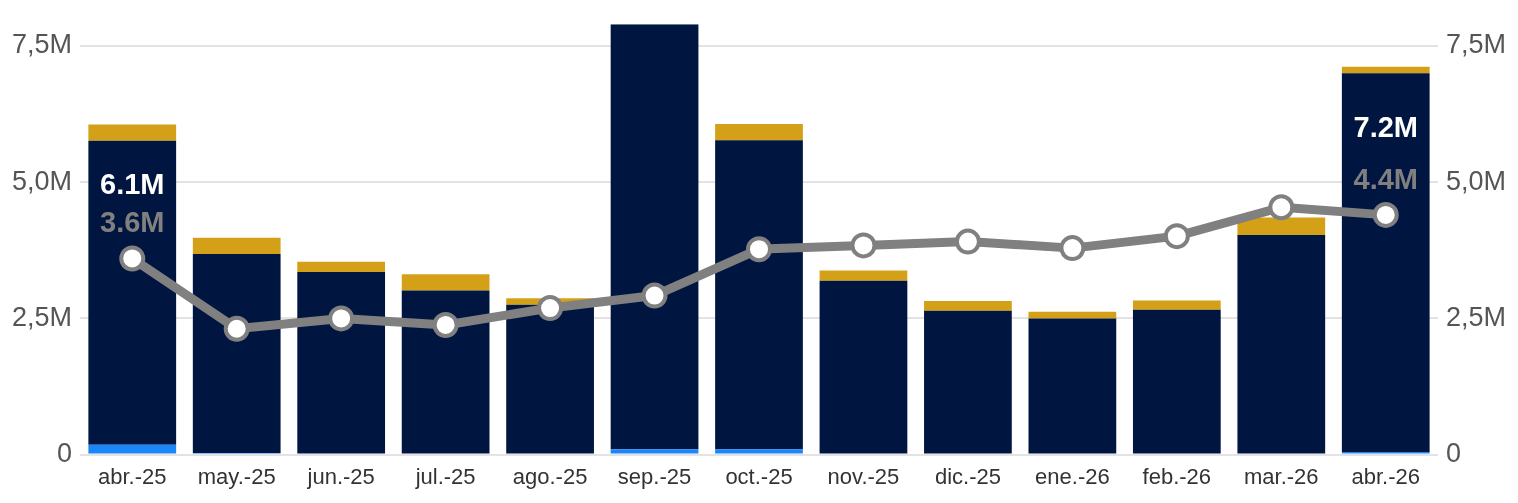 This screenshot has width=1518, height=503. What do you see at coordinates (236, 476) in the screenshot?
I see `x-tick-label: may.-25` at bounding box center [236, 476].